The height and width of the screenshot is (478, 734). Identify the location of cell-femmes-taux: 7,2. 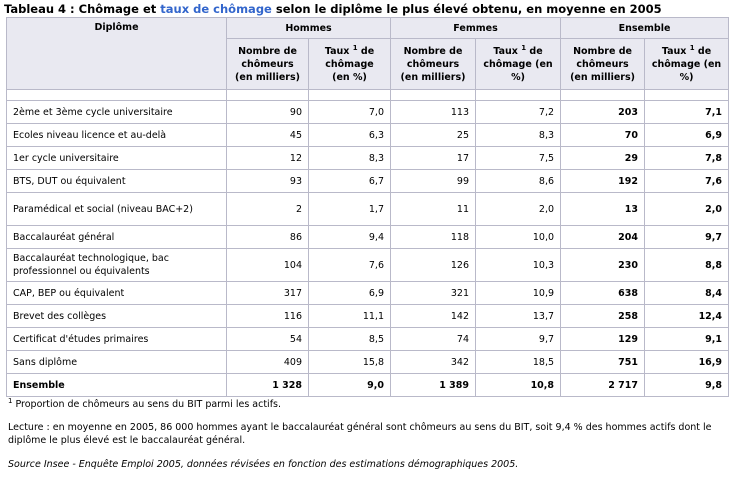
(518, 112).